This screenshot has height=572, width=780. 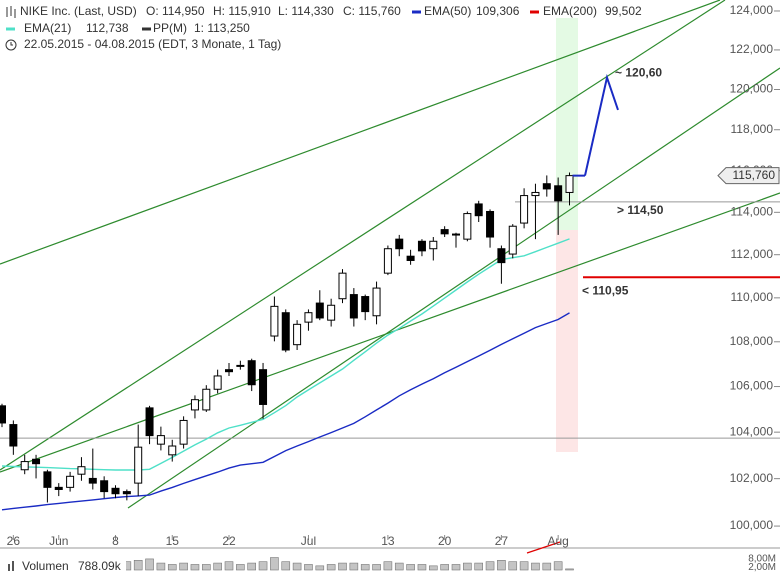 What do you see at coordinates (752, 297) in the screenshot?
I see `y-tick-label: 110,000` at bounding box center [752, 297].